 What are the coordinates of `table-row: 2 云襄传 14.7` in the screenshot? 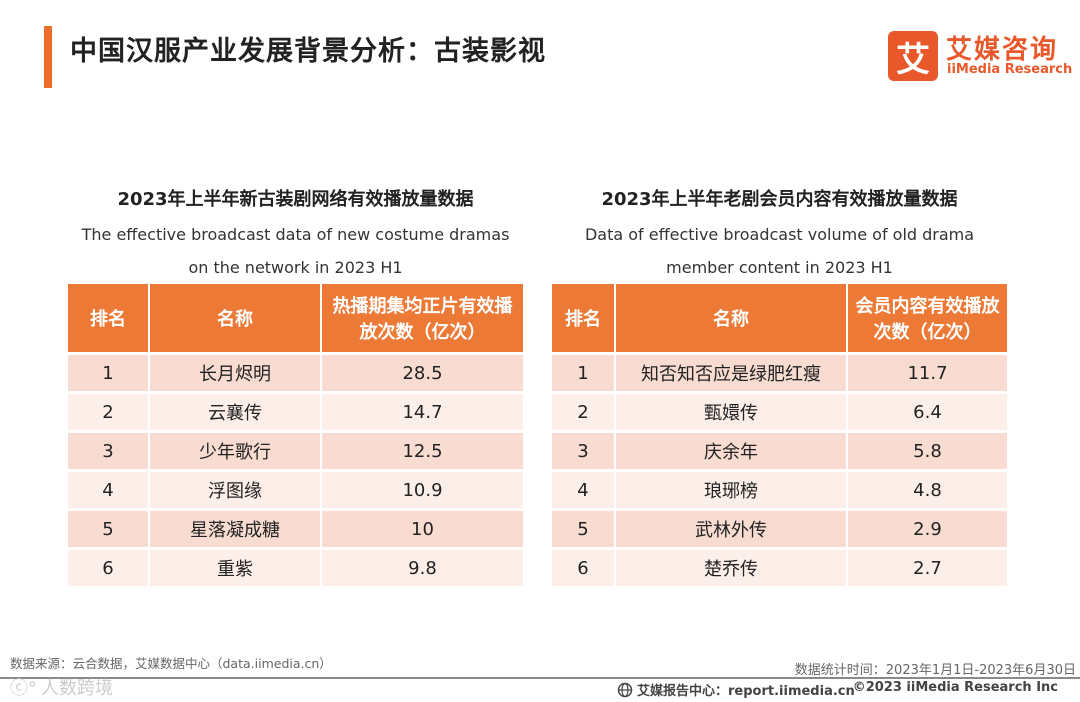 It's located at (295, 413).